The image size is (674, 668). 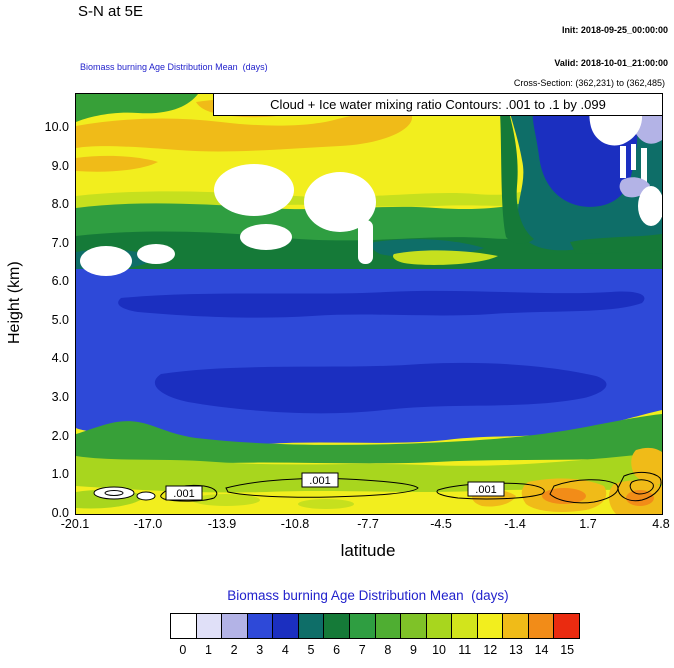 I want to click on cross-section-label: Cross-Section: (362,231) to (362,485), so click(x=589, y=83).